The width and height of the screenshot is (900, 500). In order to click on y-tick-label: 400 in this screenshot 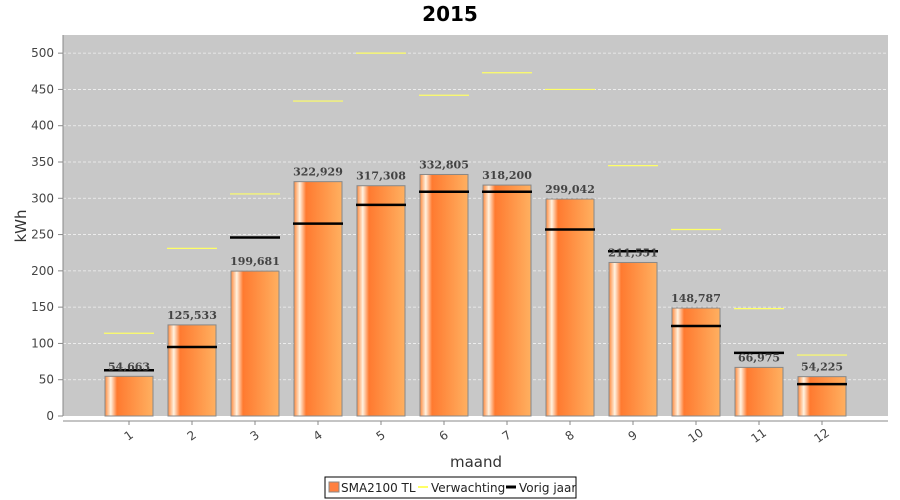, I will do `click(42, 126)`.